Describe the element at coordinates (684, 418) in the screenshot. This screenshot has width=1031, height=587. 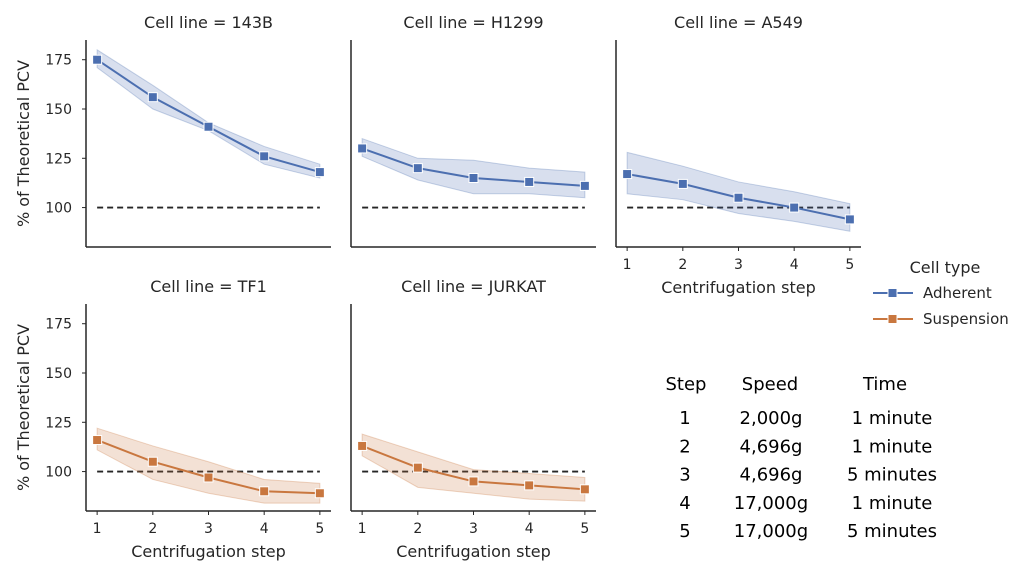
I see `table-cell: 1` at that location.